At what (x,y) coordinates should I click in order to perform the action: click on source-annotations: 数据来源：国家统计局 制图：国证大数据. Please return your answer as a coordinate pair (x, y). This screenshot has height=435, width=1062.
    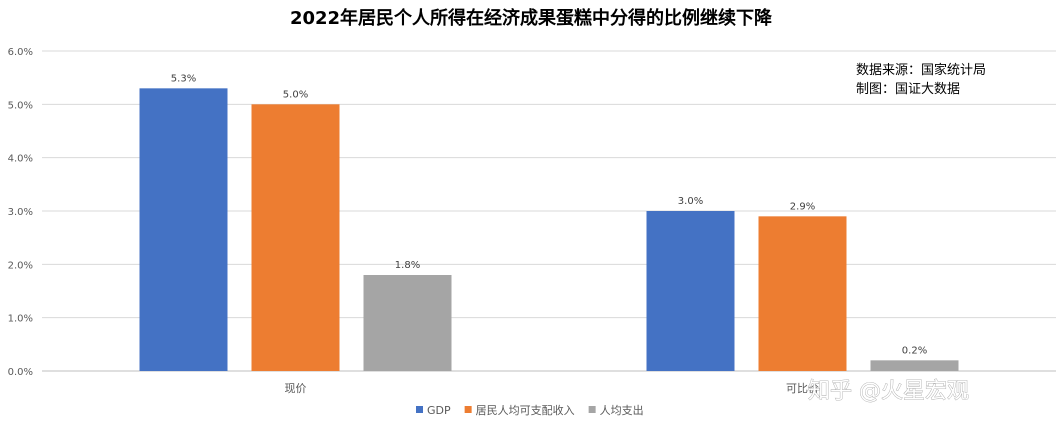
    Looking at the image, I should click on (921, 79).